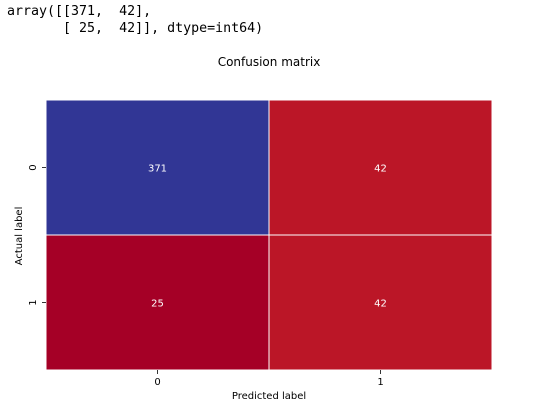 The width and height of the screenshot is (539, 410). Describe the element at coordinates (269, 62) in the screenshot. I see `chart-title: Confusion matrix` at that location.